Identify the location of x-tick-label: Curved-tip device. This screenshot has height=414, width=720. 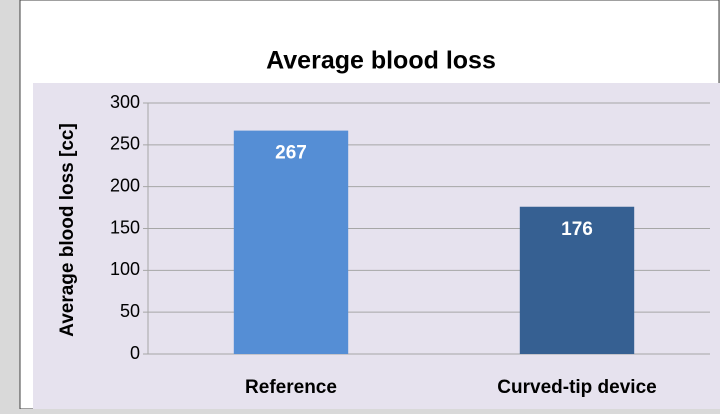
(576, 387).